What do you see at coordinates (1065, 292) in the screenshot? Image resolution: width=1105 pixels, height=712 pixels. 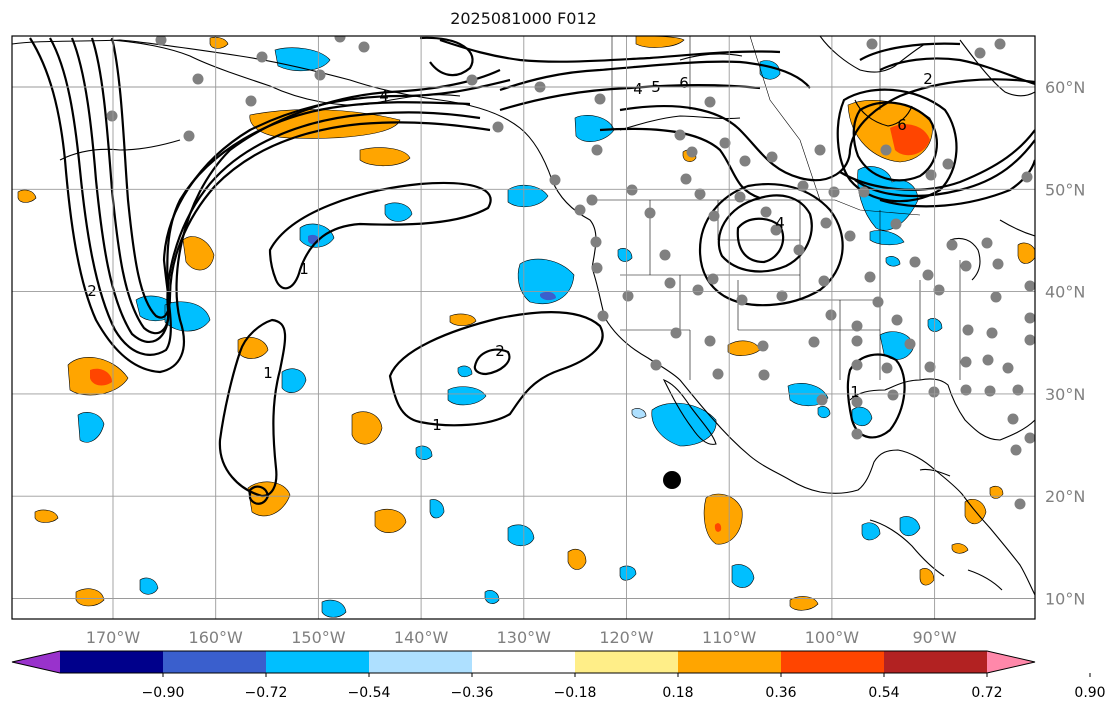 I see `latitude-label: 40°N` at bounding box center [1065, 292].